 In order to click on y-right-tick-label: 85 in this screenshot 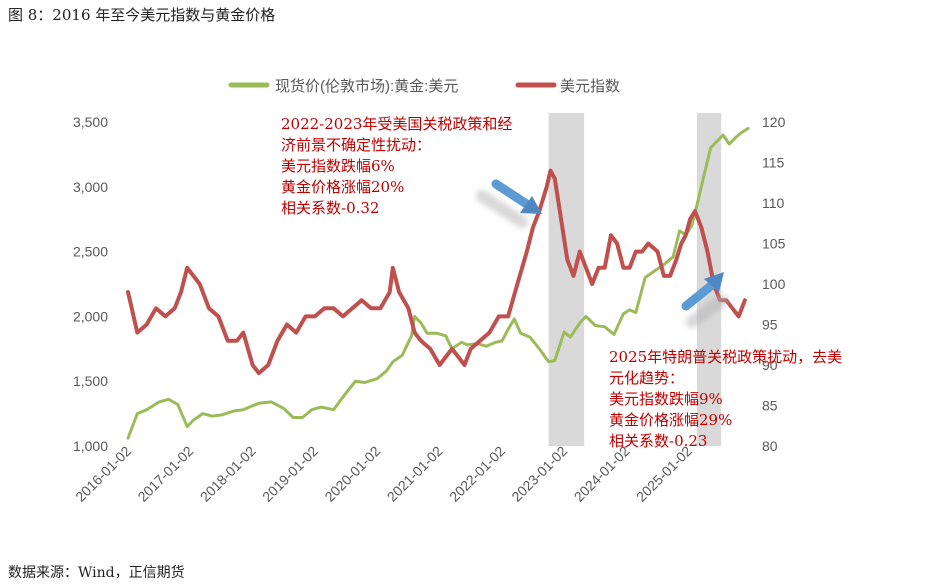, I will do `click(770, 406)`.